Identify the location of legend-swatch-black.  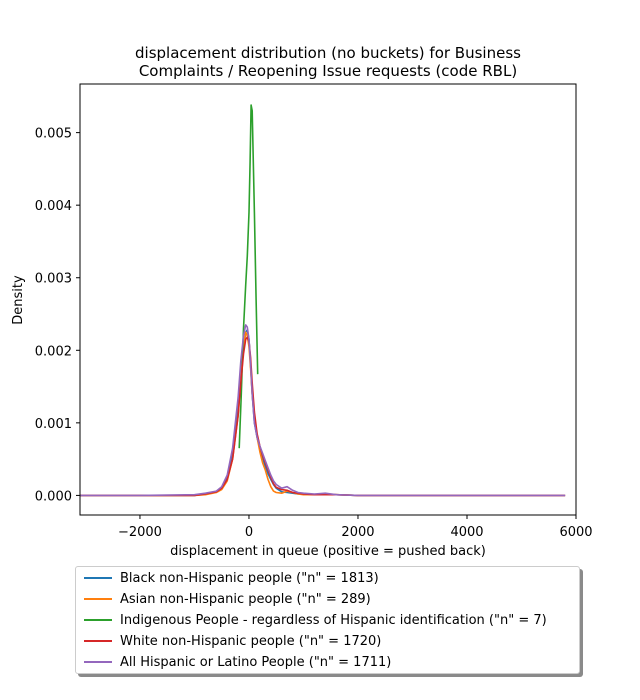
(98, 578).